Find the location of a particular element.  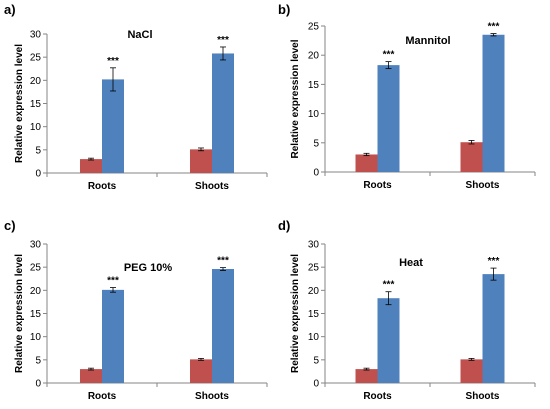

chart-title: Mannitol is located at coordinates (427, 41).